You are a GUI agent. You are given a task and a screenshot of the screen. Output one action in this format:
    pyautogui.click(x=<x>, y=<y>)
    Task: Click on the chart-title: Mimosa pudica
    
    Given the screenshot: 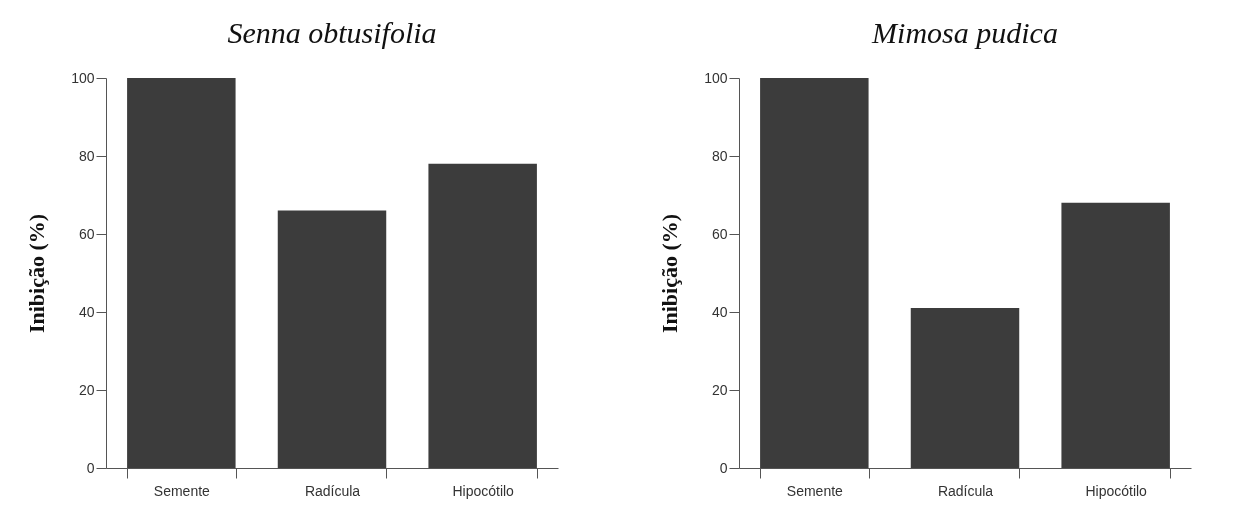 What is the action you would take?
    pyautogui.click(x=964, y=32)
    